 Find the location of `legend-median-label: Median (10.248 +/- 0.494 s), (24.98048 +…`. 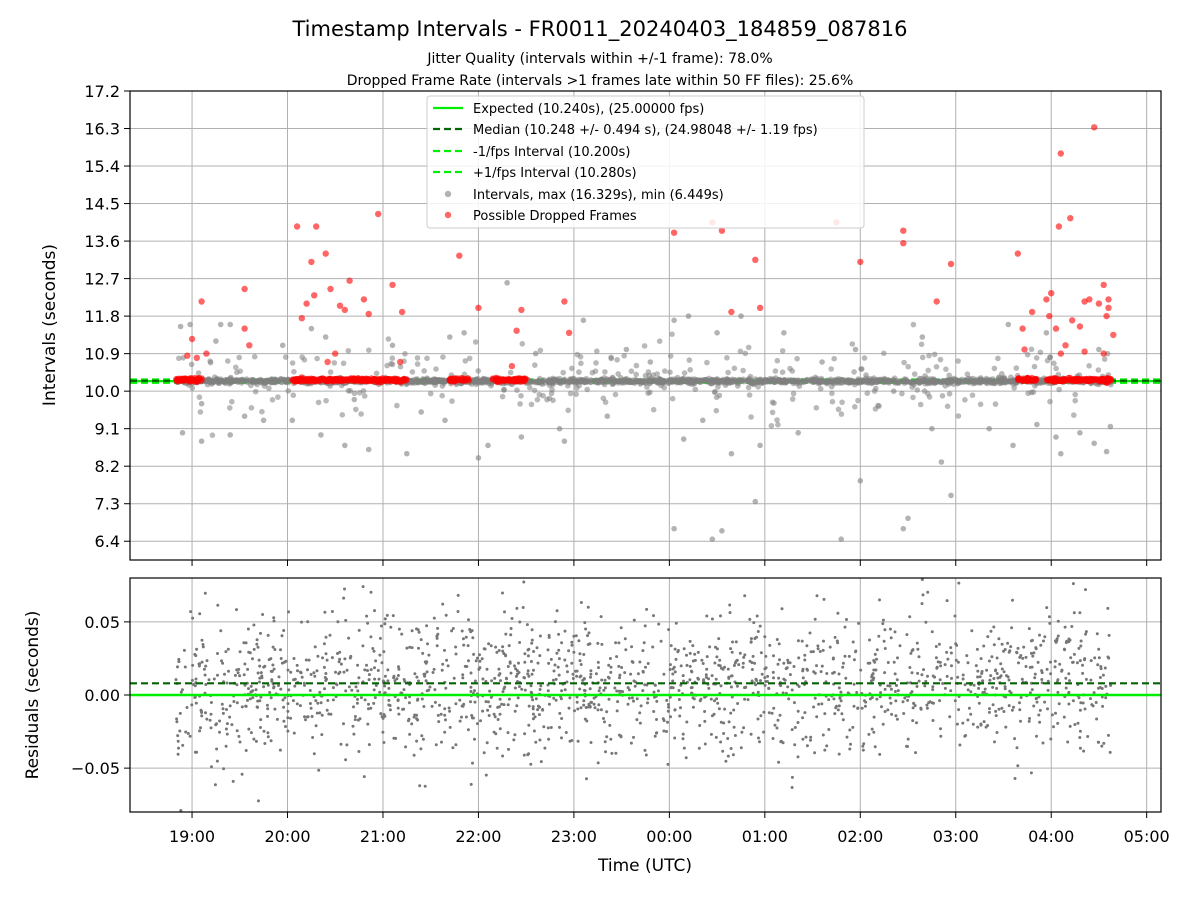

legend-median-label: Median (10.248 +/- 0.494 s), (24.98048 +… is located at coordinates (645, 130).